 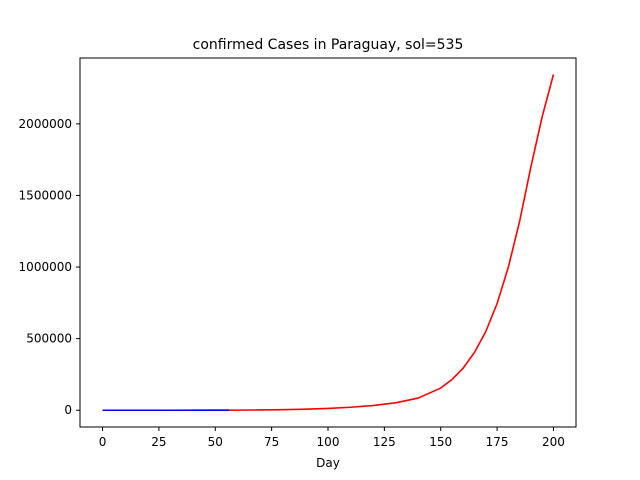 What do you see at coordinates (328, 442) in the screenshot?
I see `x-tick-label: 100` at bounding box center [328, 442].